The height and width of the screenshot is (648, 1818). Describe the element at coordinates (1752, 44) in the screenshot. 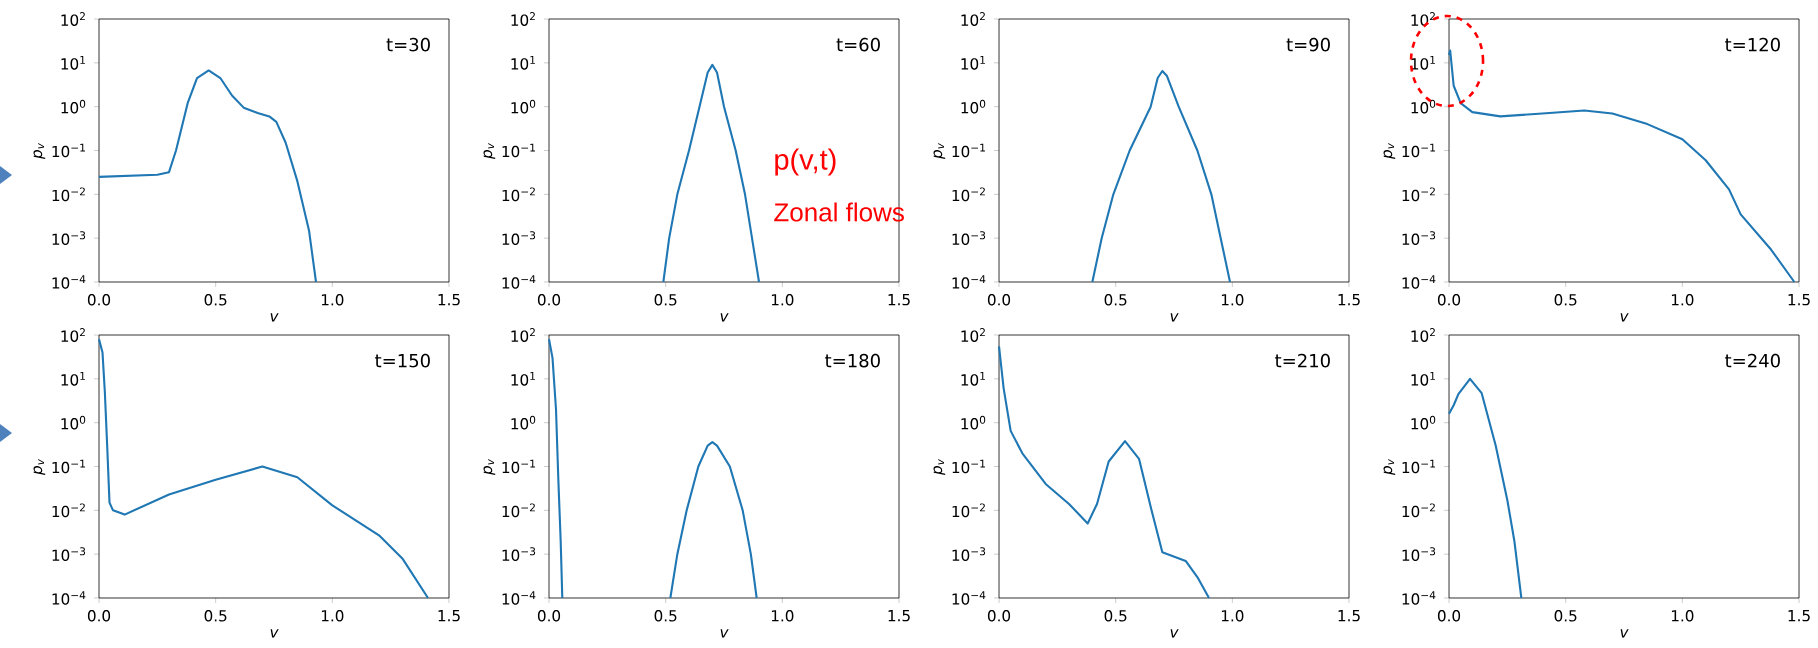

I see `annotation: t=120` at that location.